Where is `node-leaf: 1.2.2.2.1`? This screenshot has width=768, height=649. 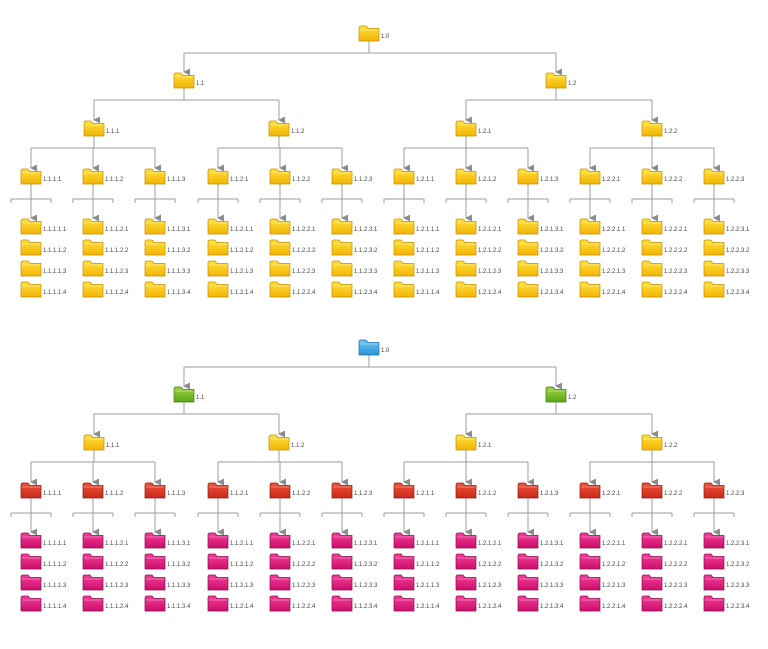
node-leaf: 1.2.2.2.1 is located at coordinates (664, 226).